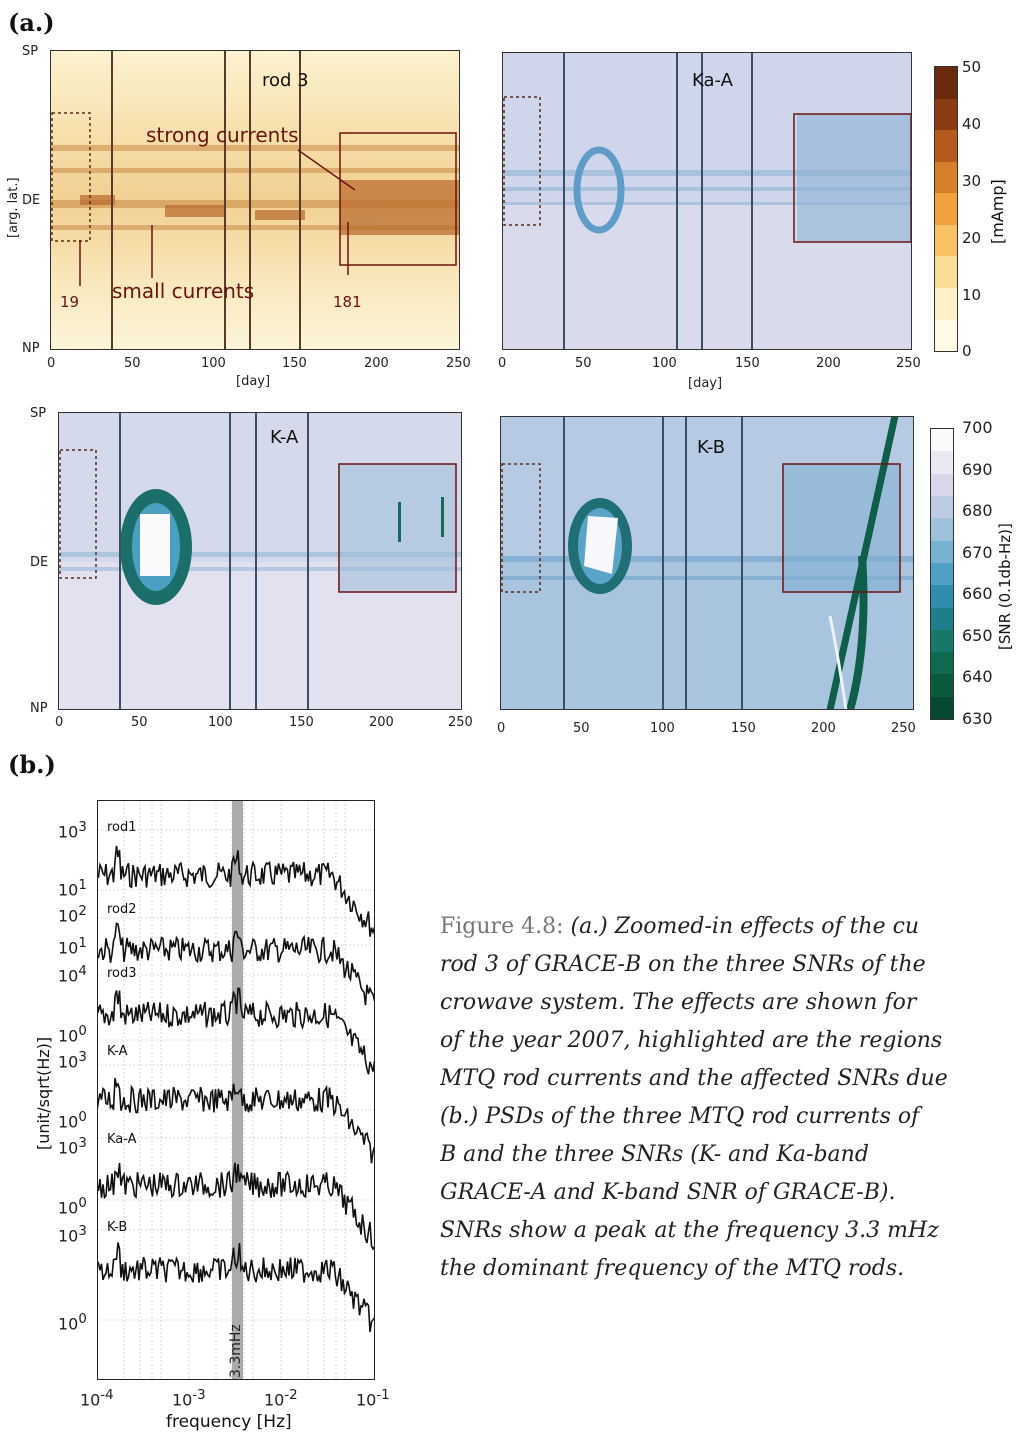 This screenshot has height=1436, width=1019. What do you see at coordinates (183, 291) in the screenshot?
I see `small-currents-annotation: small currents` at bounding box center [183, 291].